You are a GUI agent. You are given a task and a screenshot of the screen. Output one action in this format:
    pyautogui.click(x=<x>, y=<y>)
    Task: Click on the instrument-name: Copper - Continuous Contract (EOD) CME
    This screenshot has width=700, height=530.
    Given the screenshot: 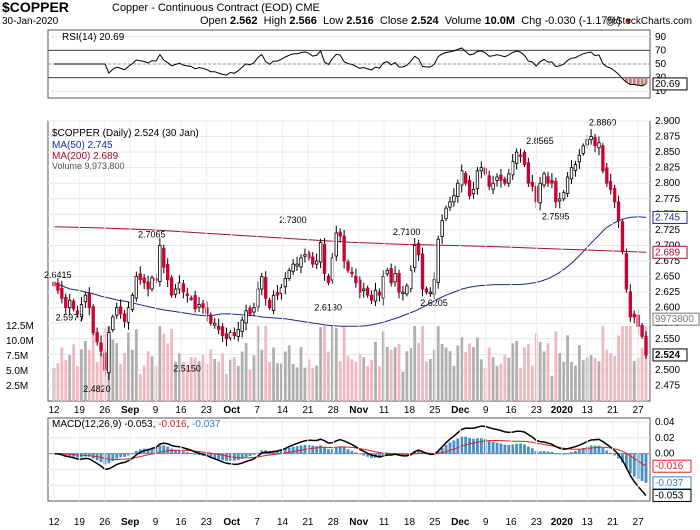 What is the action you would take?
    pyautogui.click(x=216, y=8)
    